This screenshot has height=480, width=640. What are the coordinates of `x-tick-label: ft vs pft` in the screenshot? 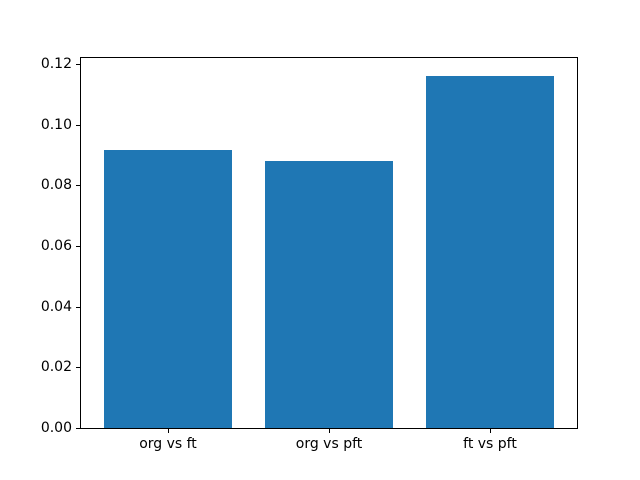 It's located at (490, 444).